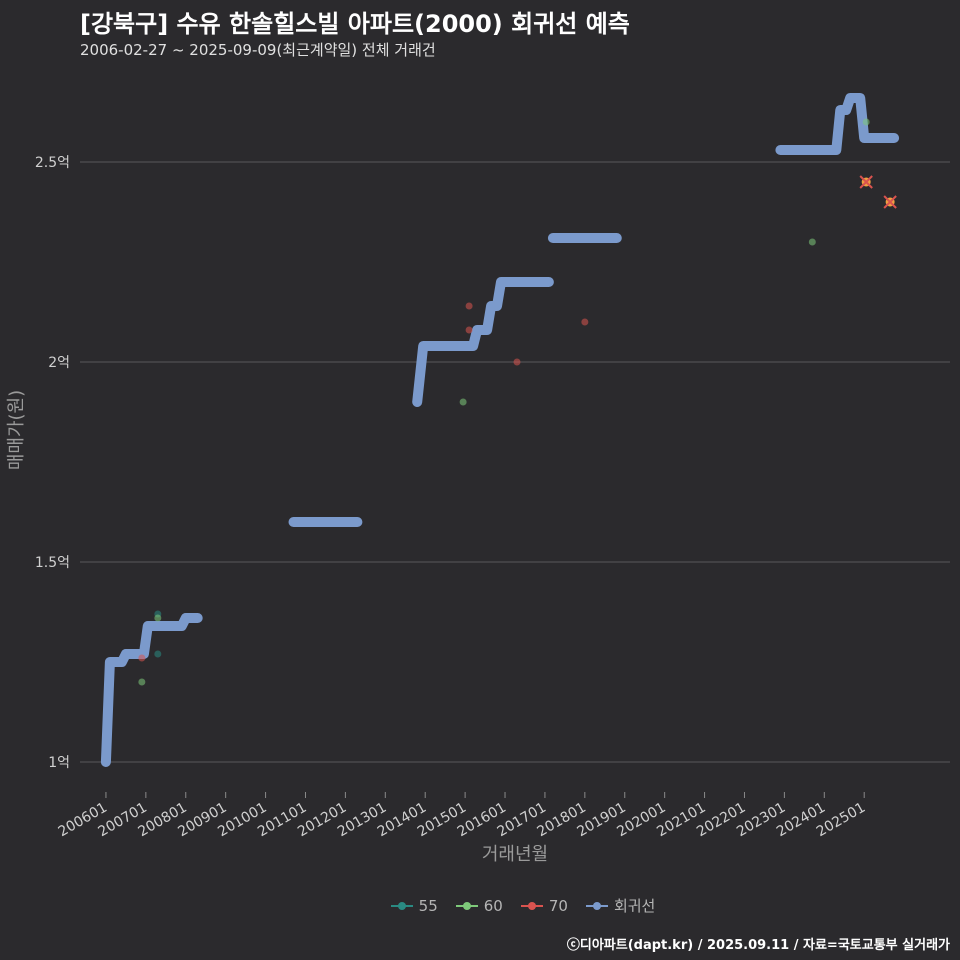 This screenshot has height=960, width=960. Describe the element at coordinates (428, 905) in the screenshot. I see `legend-label: 55` at that location.